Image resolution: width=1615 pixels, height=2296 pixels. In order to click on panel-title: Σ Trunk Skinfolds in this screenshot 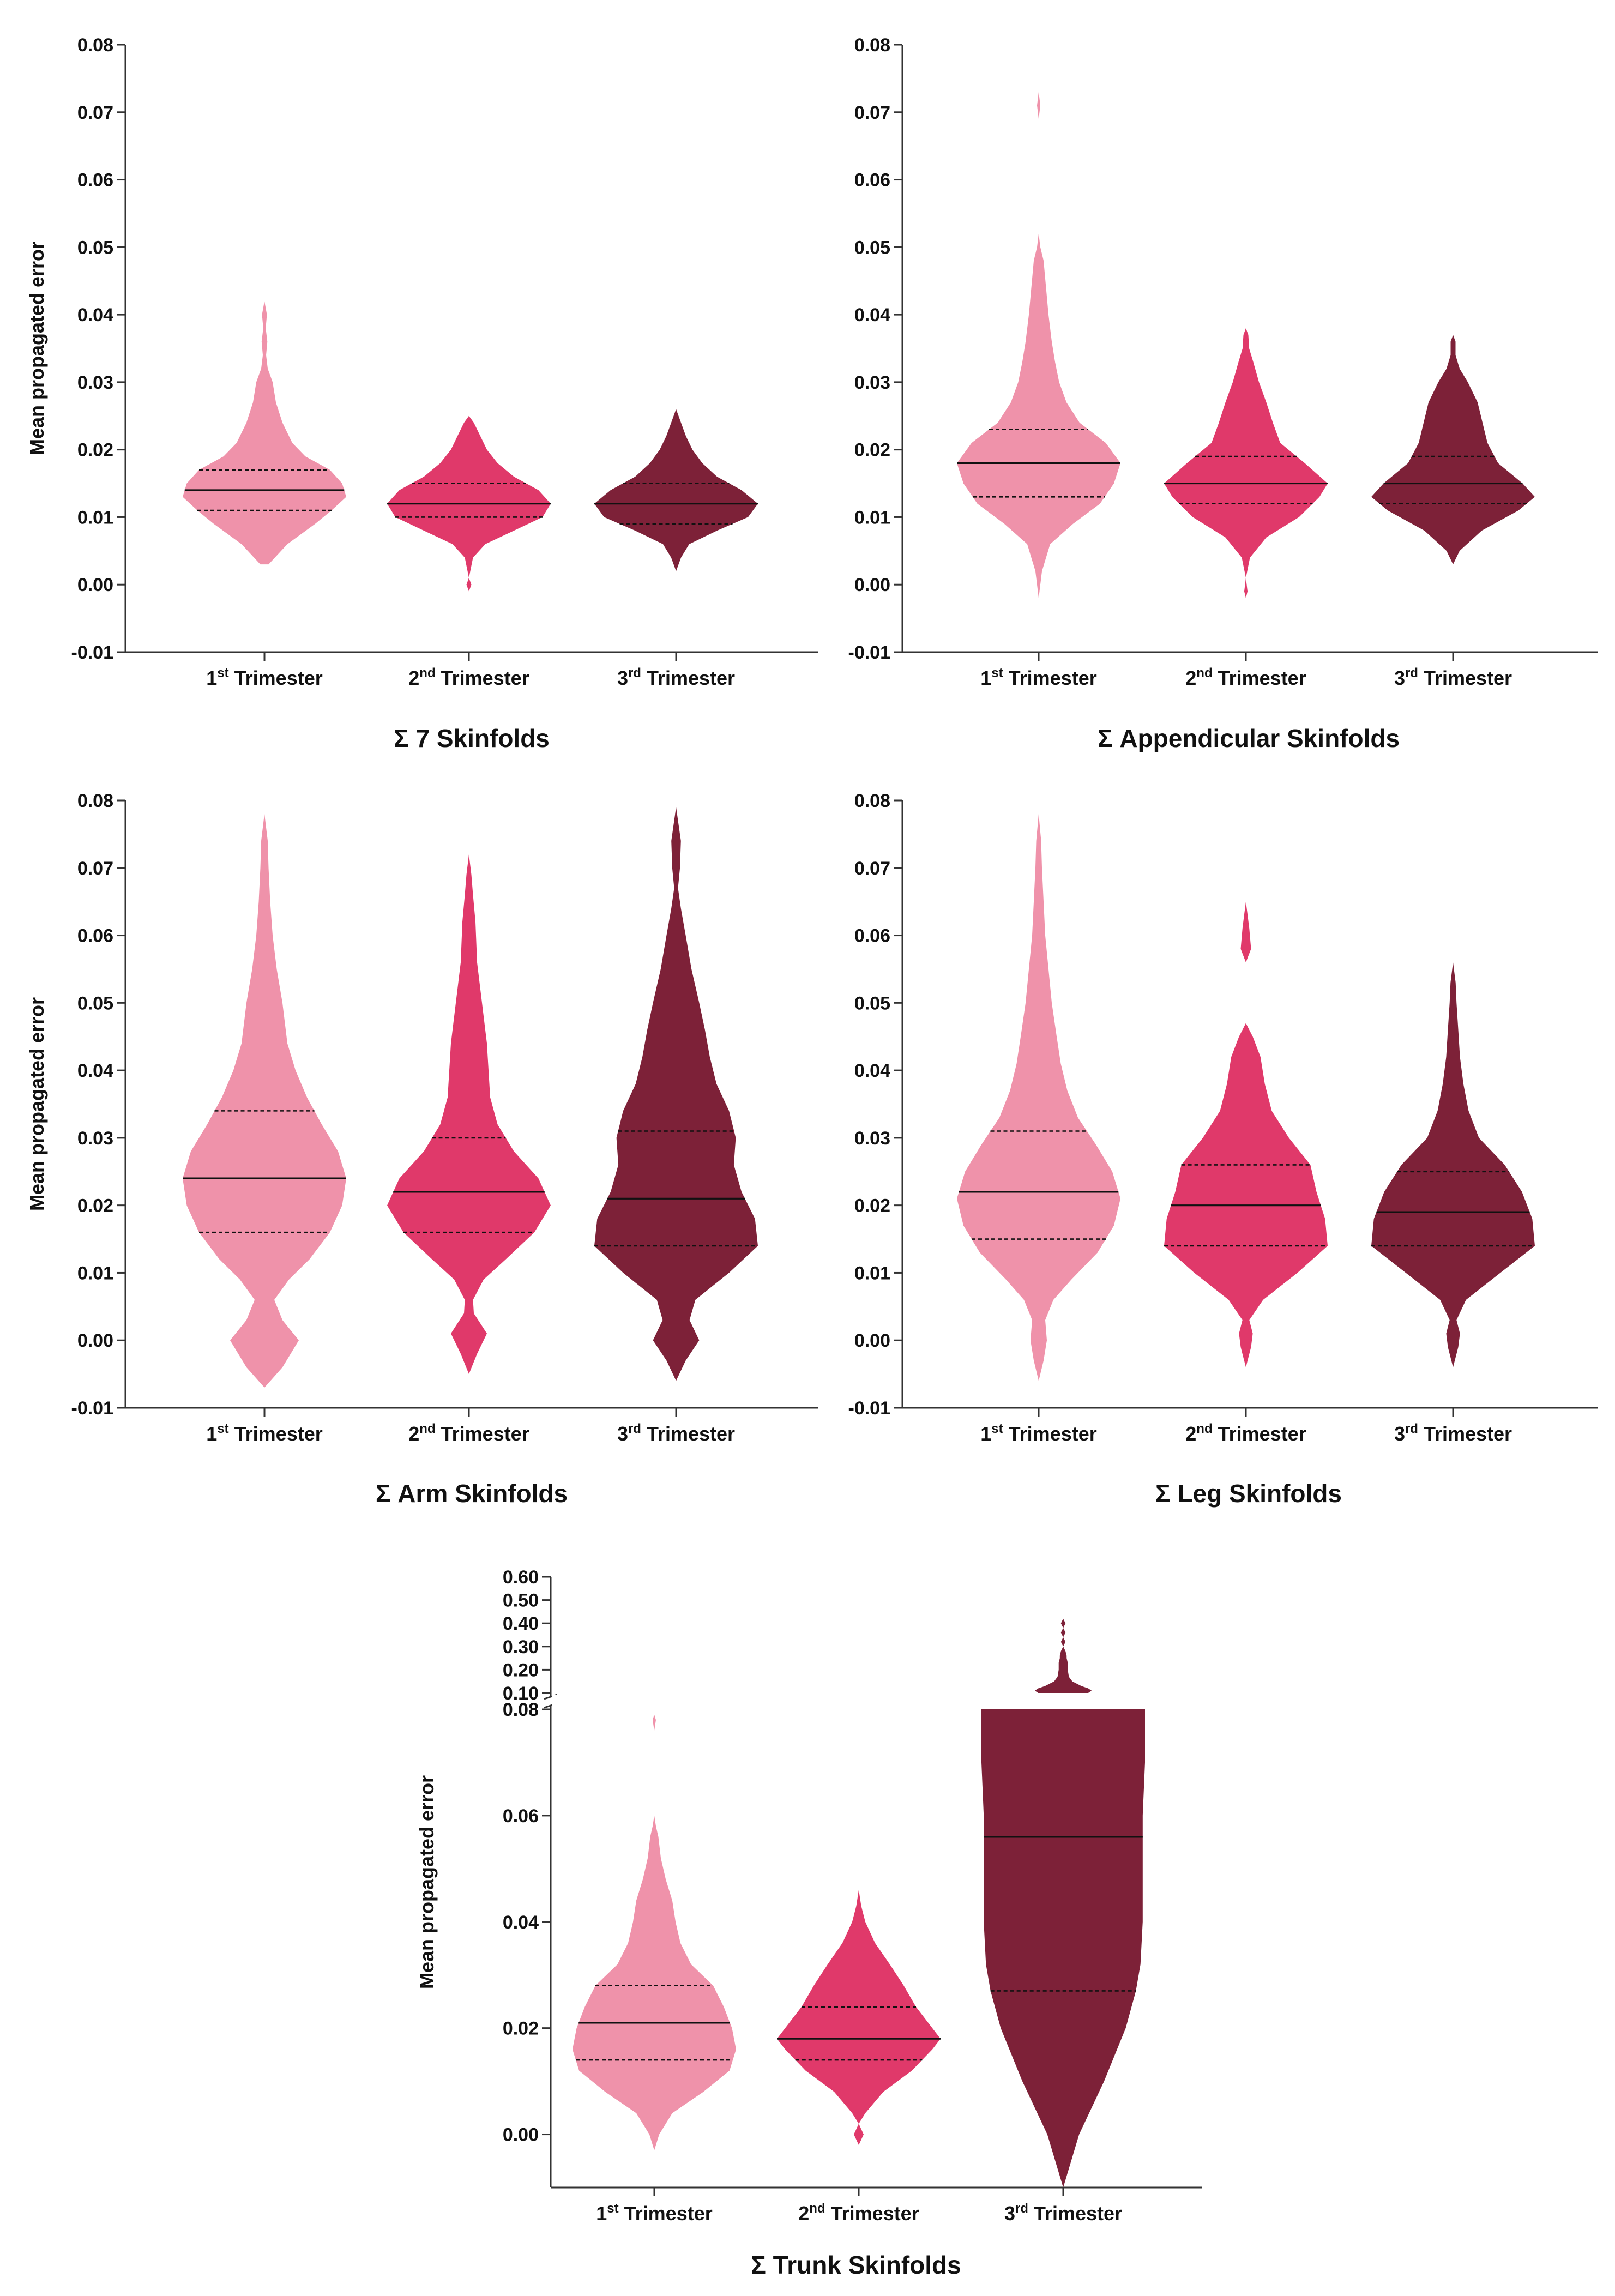, I will do `click(856, 2265)`.